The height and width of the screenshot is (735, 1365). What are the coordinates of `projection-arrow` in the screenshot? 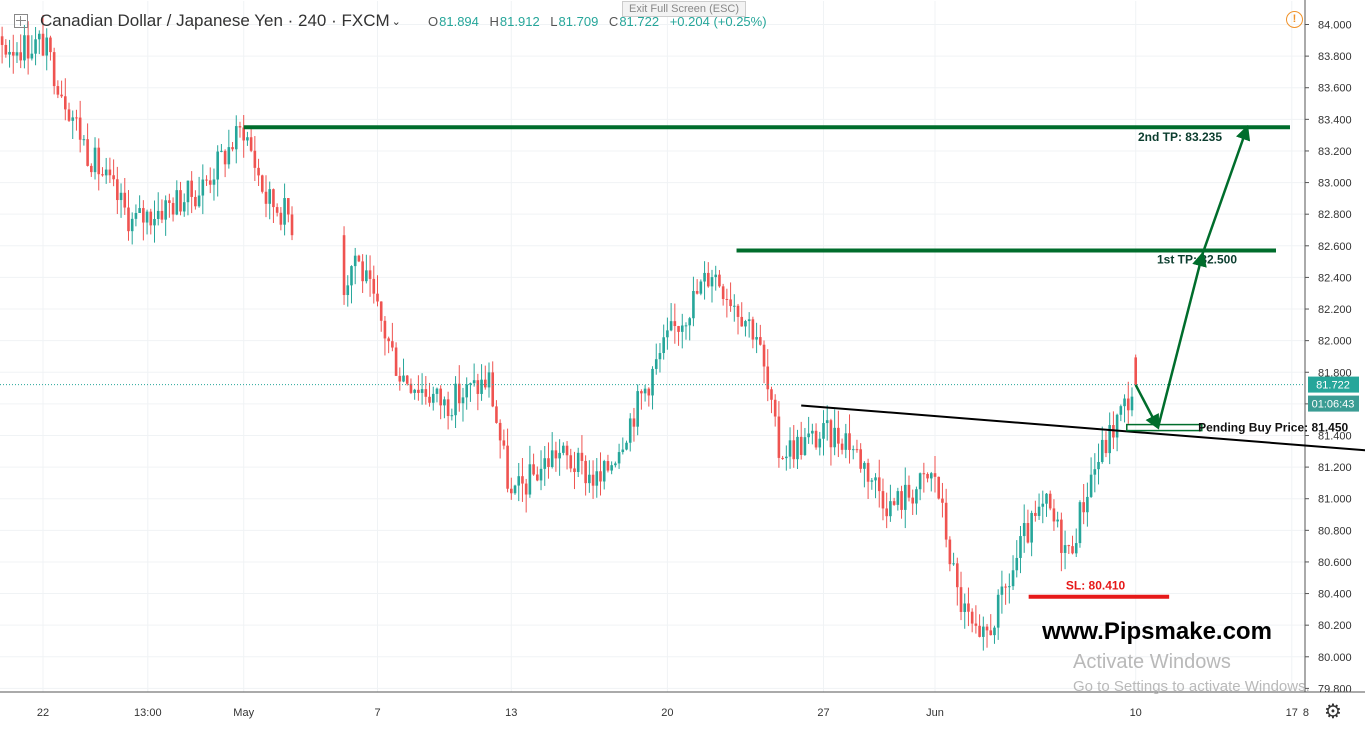 It's located at (1147, 407).